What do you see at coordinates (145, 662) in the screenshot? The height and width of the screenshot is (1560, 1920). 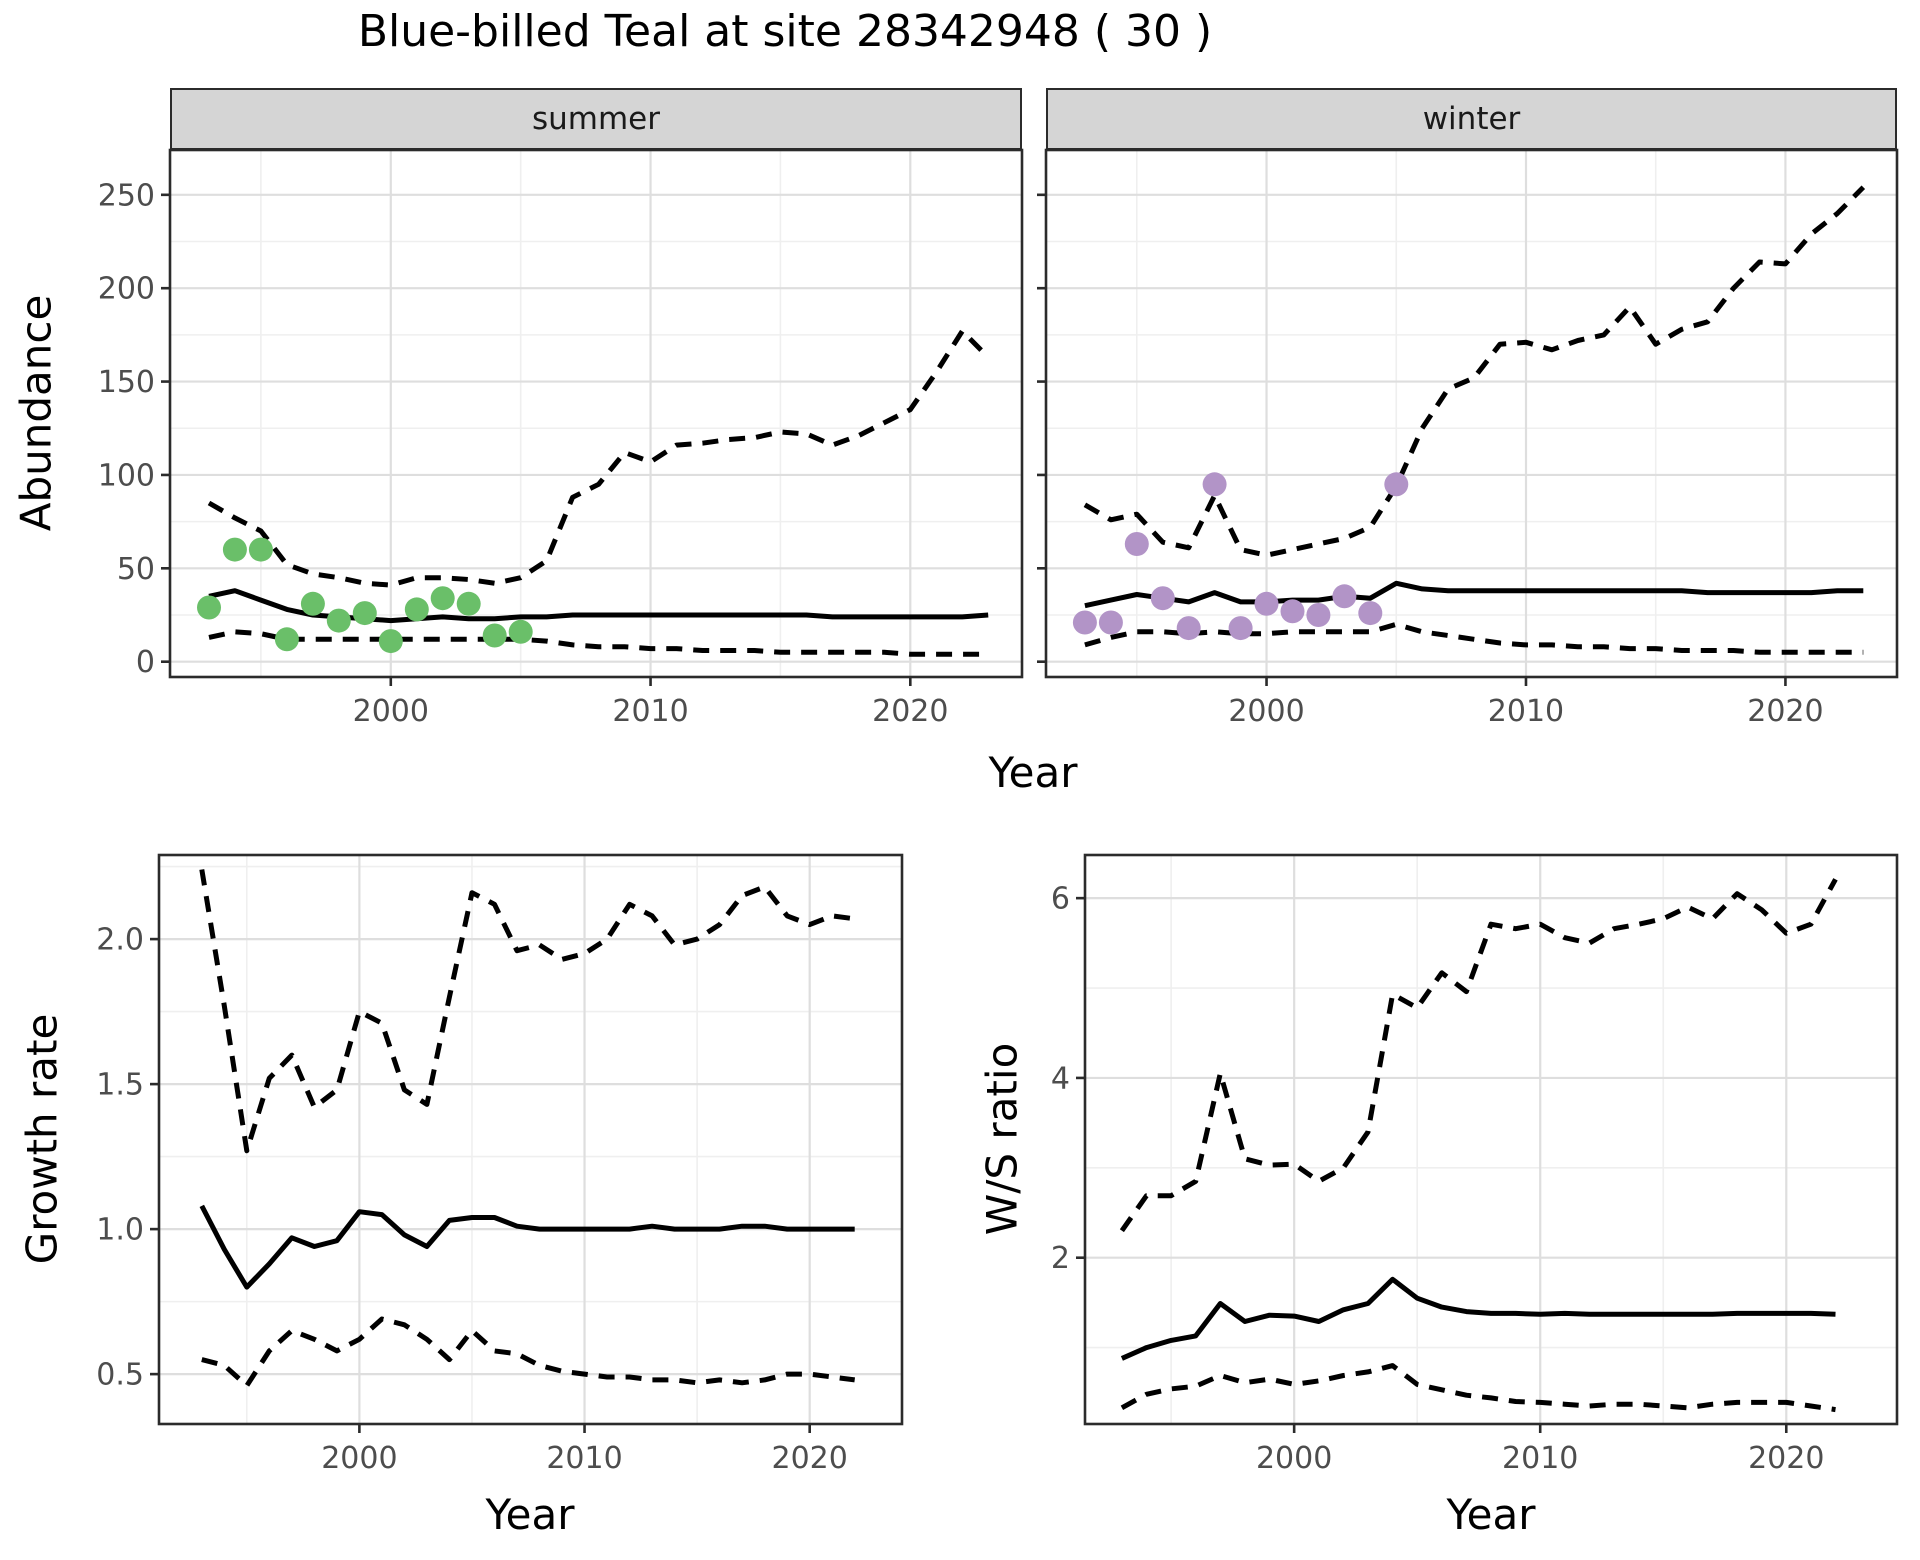 I see `y-tick-label: 0` at bounding box center [145, 662].